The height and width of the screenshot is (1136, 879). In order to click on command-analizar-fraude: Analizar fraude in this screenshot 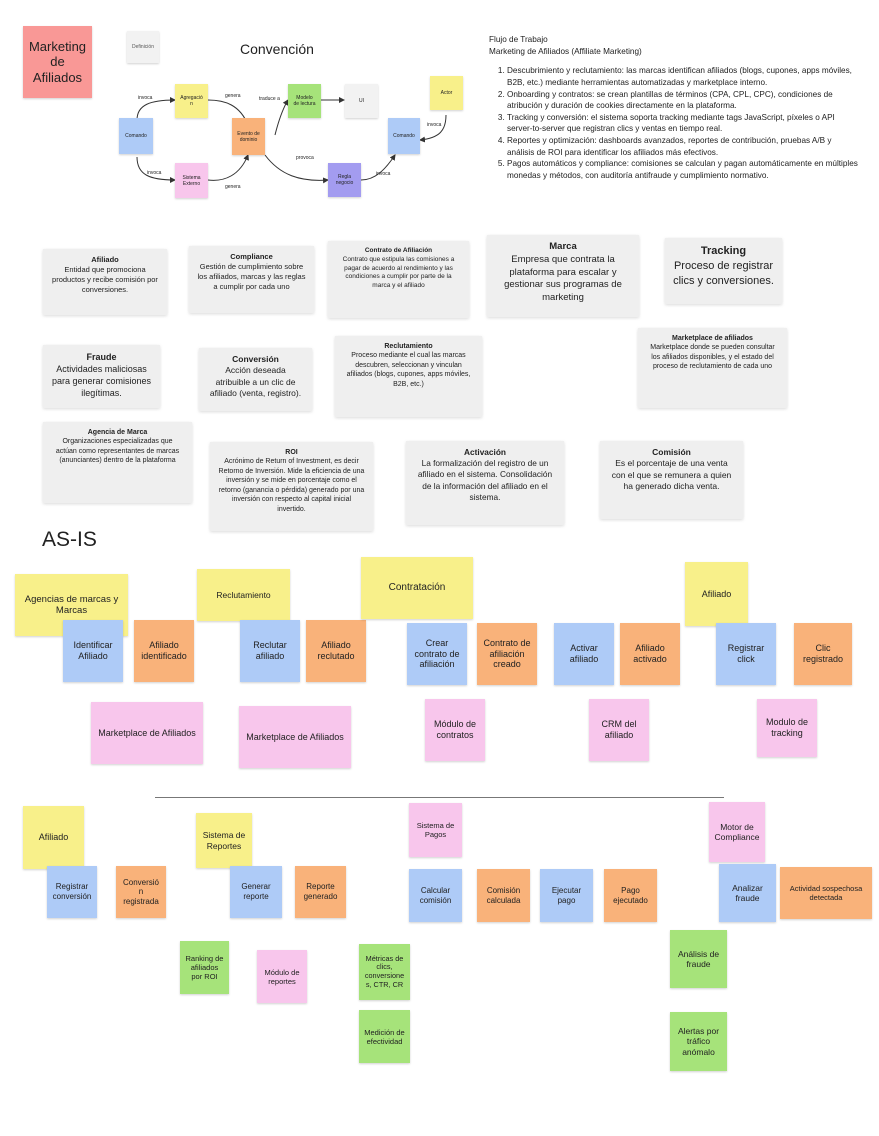, I will do `click(747, 893)`.